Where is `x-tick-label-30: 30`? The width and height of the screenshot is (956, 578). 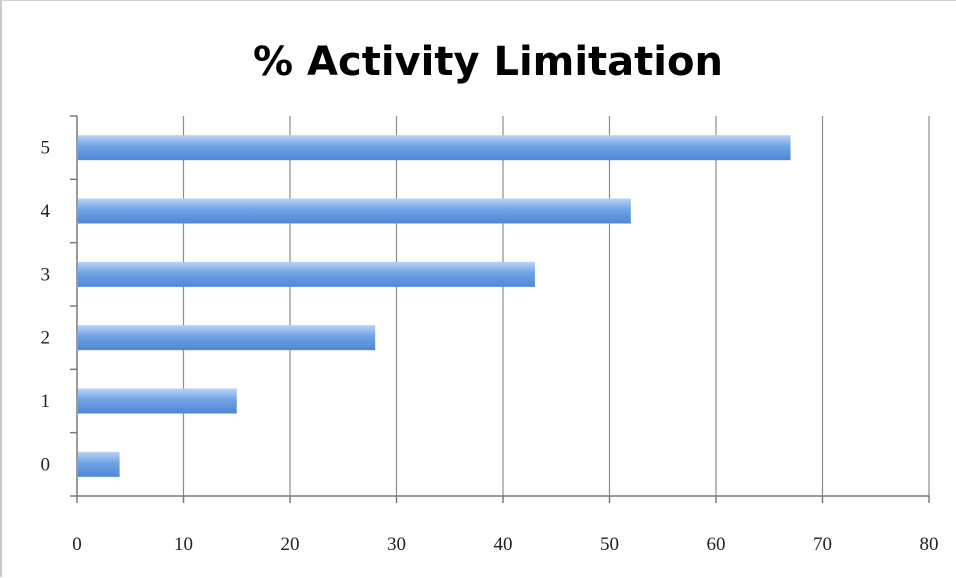
x-tick-label-30: 30 is located at coordinates (396, 544).